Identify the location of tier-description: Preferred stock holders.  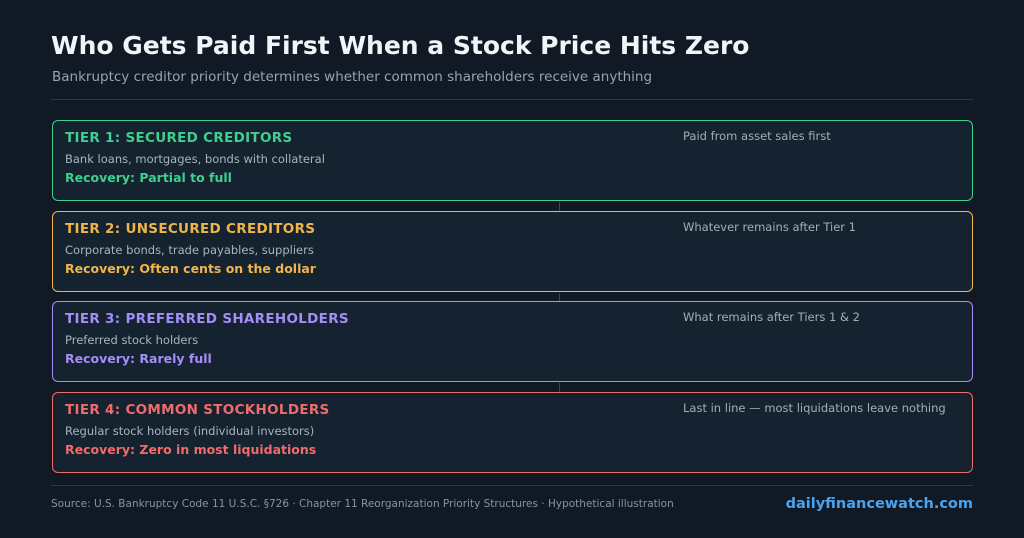
(132, 340).